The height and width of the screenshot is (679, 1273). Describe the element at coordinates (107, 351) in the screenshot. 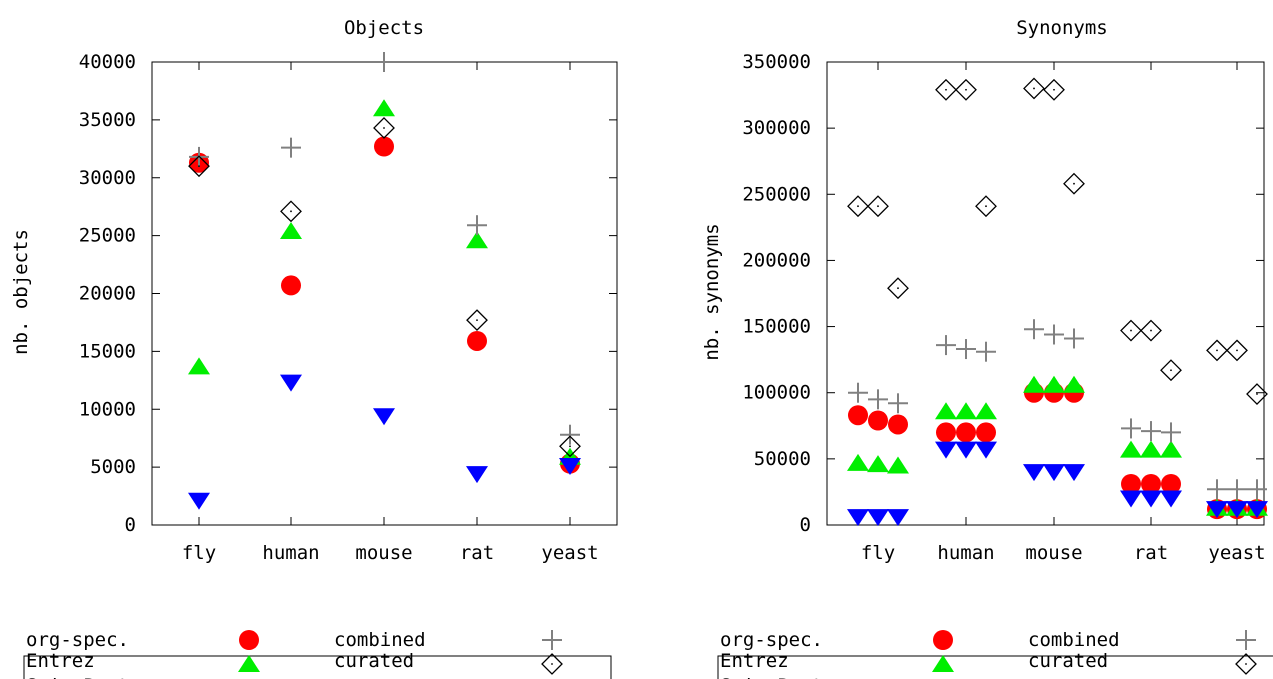

I see `y-tick-label: 15000` at that location.